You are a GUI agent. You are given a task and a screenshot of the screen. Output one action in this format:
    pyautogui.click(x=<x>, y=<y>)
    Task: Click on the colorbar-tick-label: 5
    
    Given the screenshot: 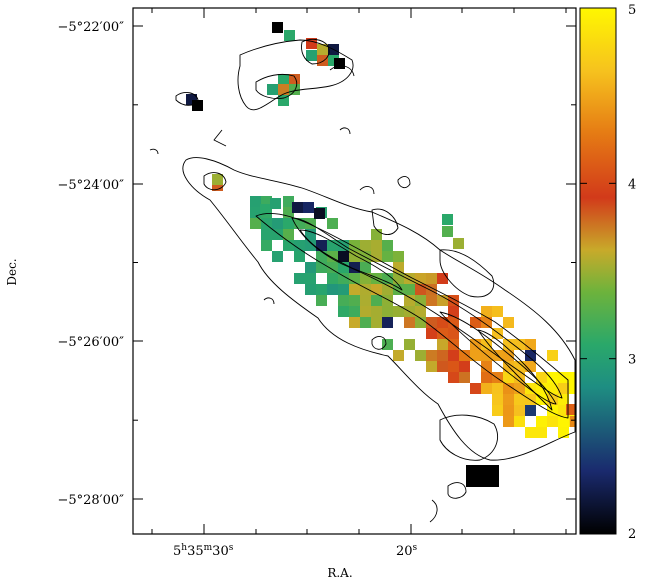 What is the action you would take?
    pyautogui.click(x=632, y=10)
    